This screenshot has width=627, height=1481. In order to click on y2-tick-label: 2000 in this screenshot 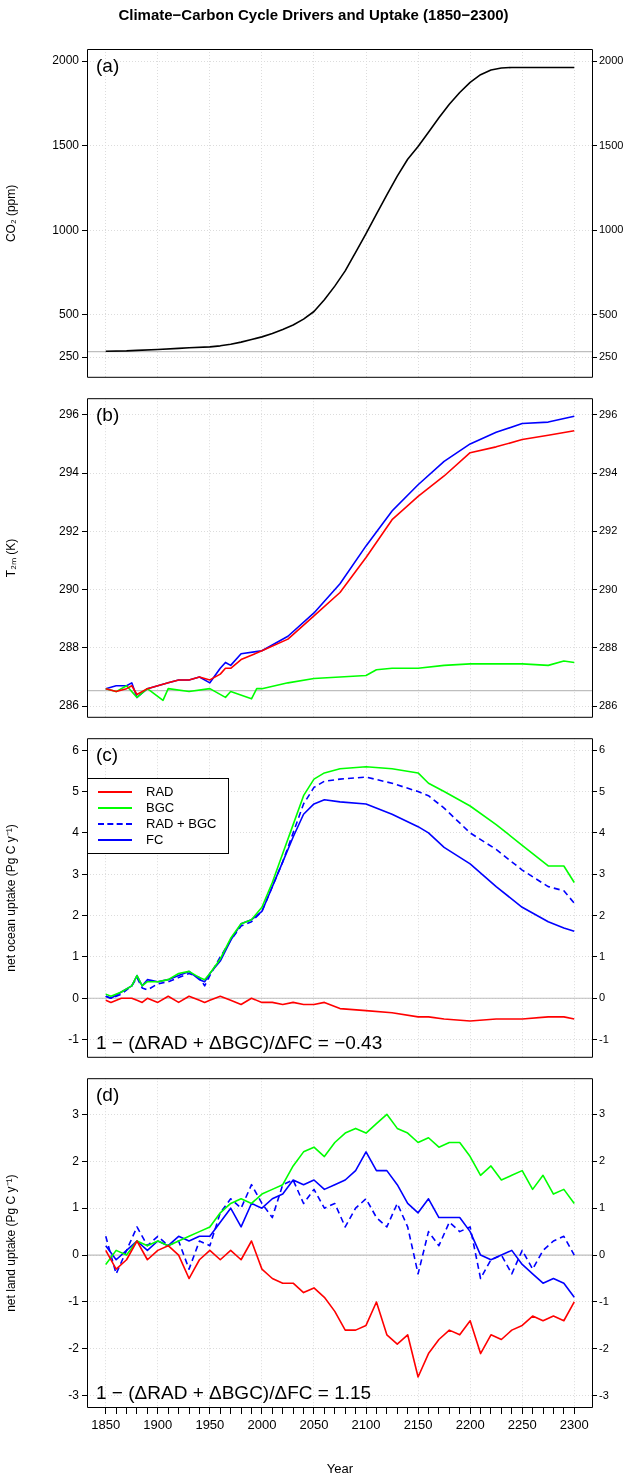, I will do `click(611, 60)`.